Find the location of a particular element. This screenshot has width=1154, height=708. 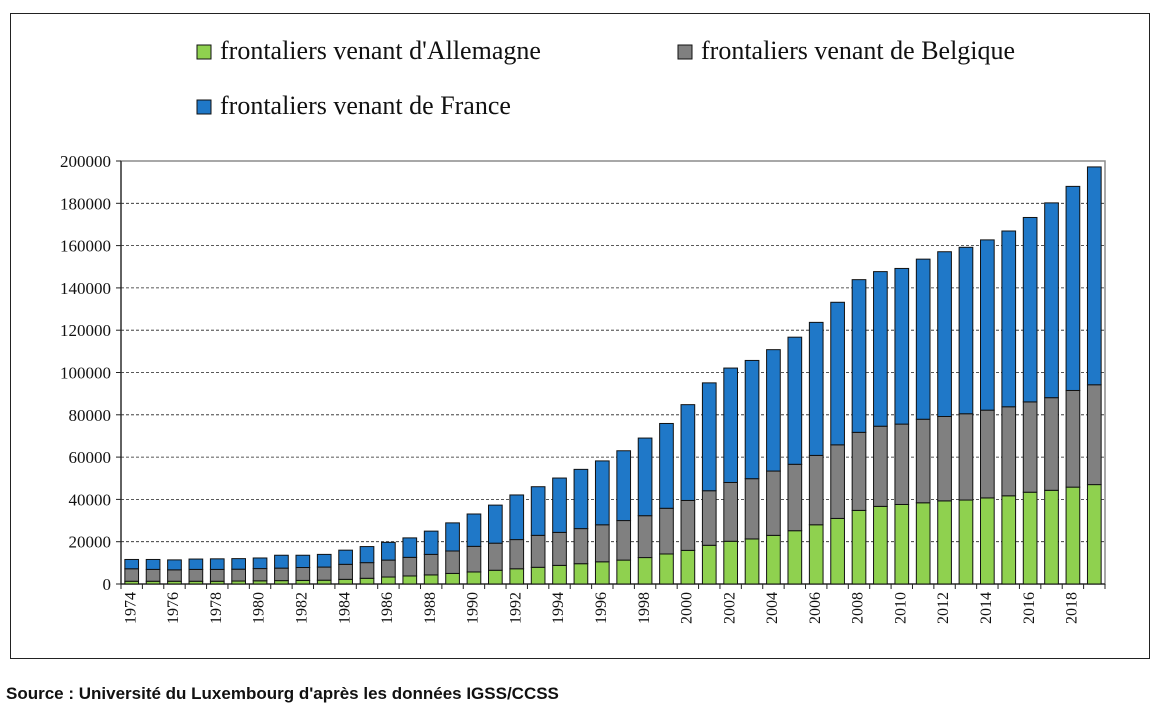

y-tick-label-40000: 40000 is located at coordinates (90, 499).